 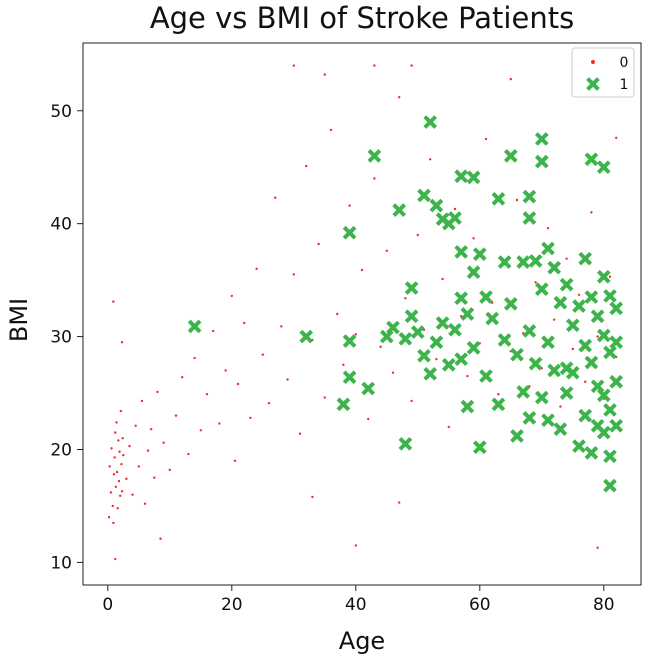 I want to click on y-tick-label: 10, so click(x=61, y=563).